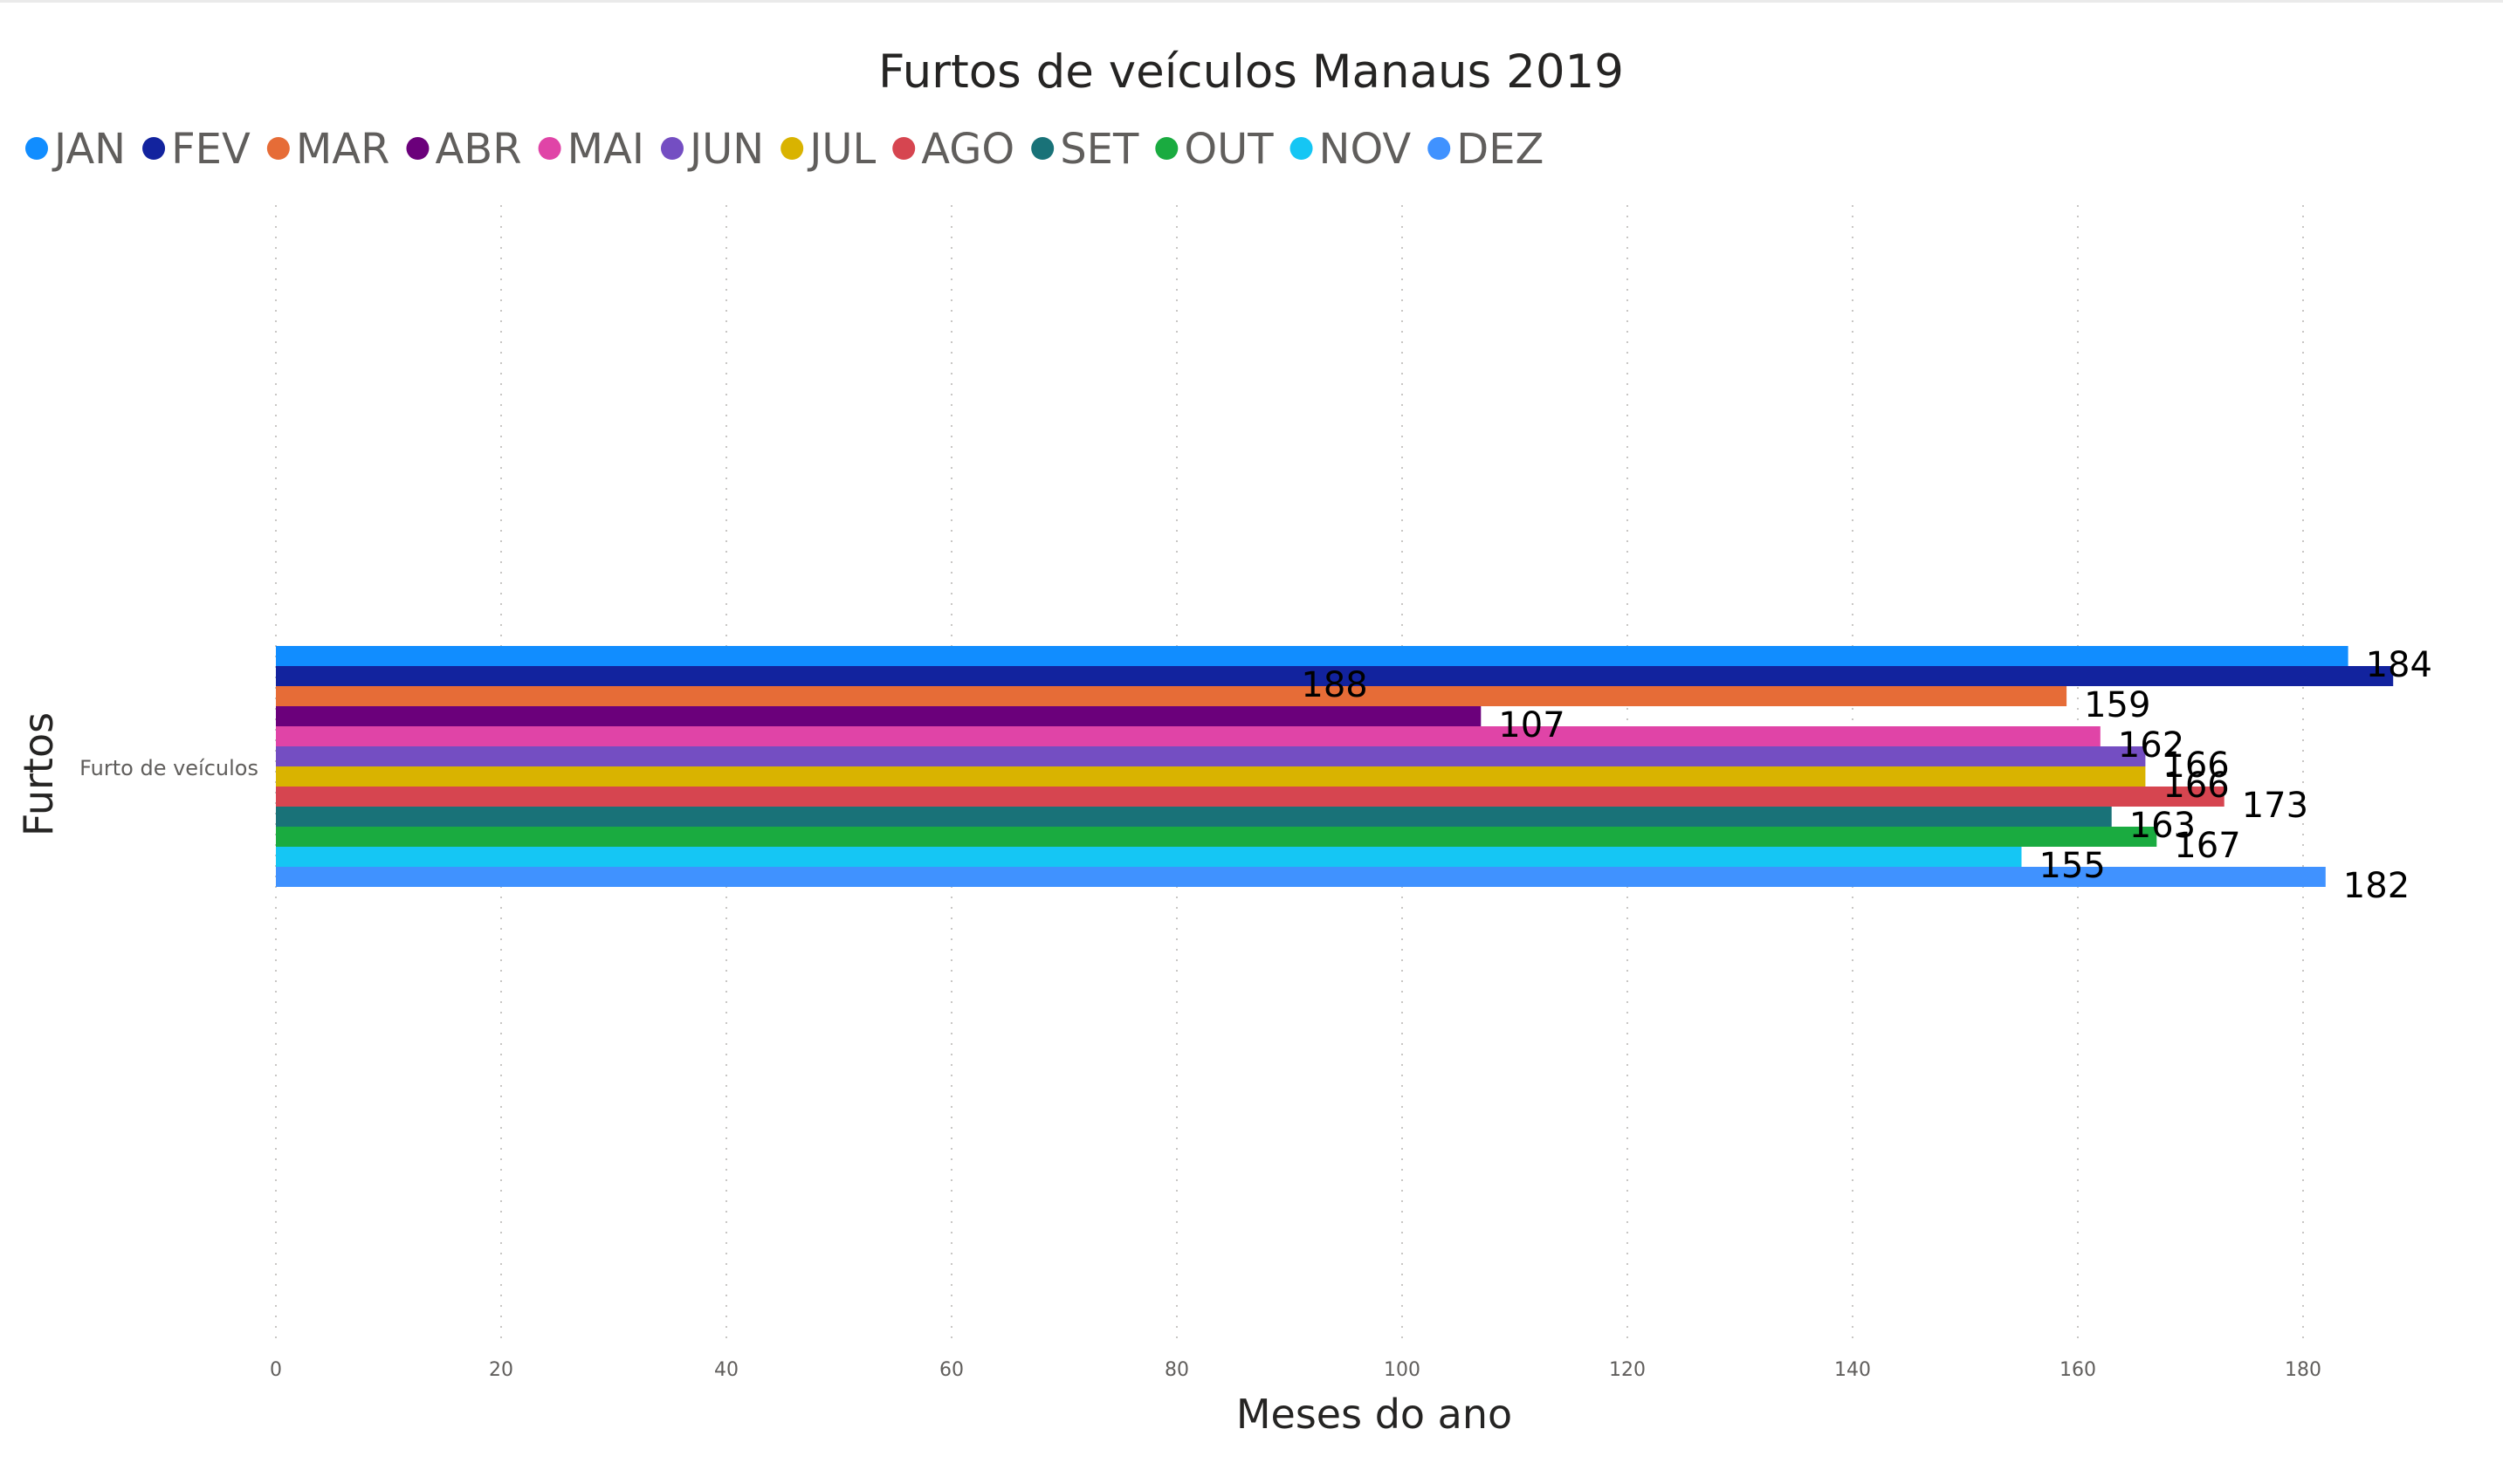 The image size is (2503, 1484). I want to click on bar-mai, so click(1188, 736).